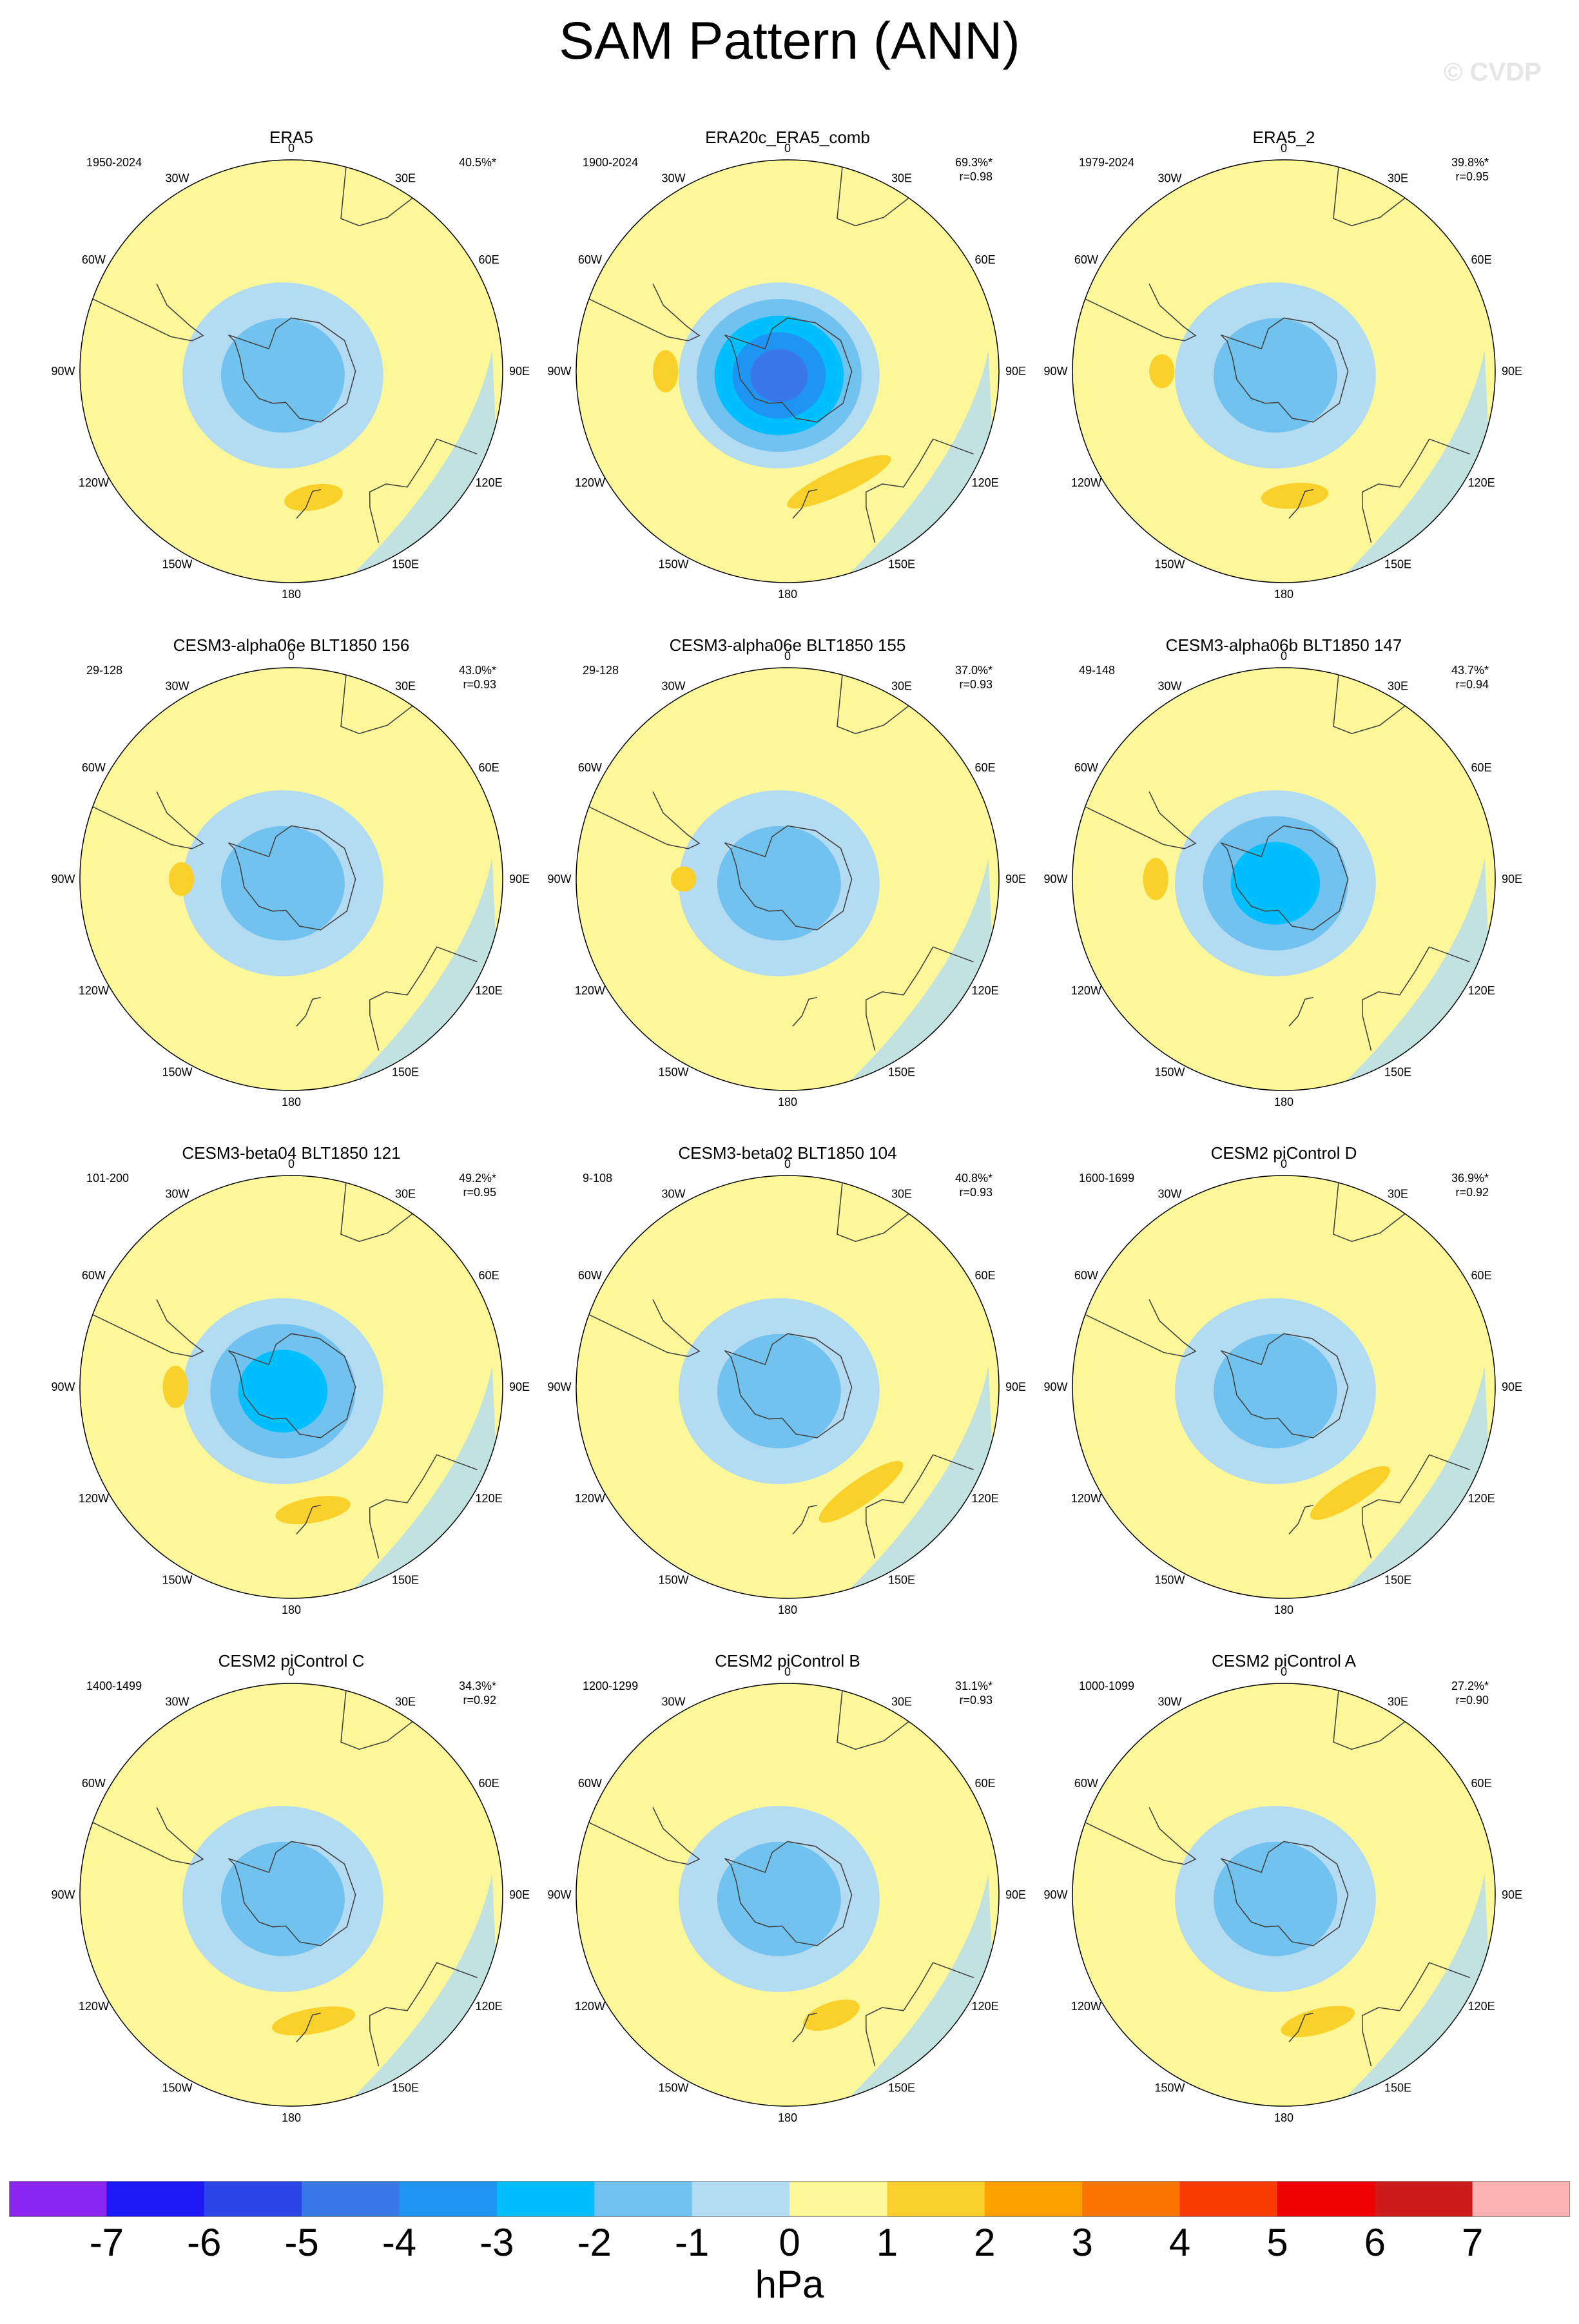  I want to click on panel-correlation: r=0.94, so click(1472, 684).